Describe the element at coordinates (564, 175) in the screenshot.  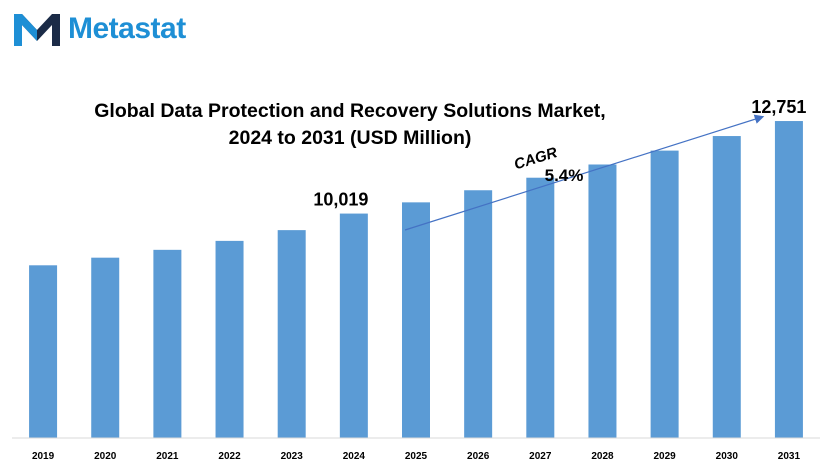
I see `cagr-value: 5.4%` at that location.